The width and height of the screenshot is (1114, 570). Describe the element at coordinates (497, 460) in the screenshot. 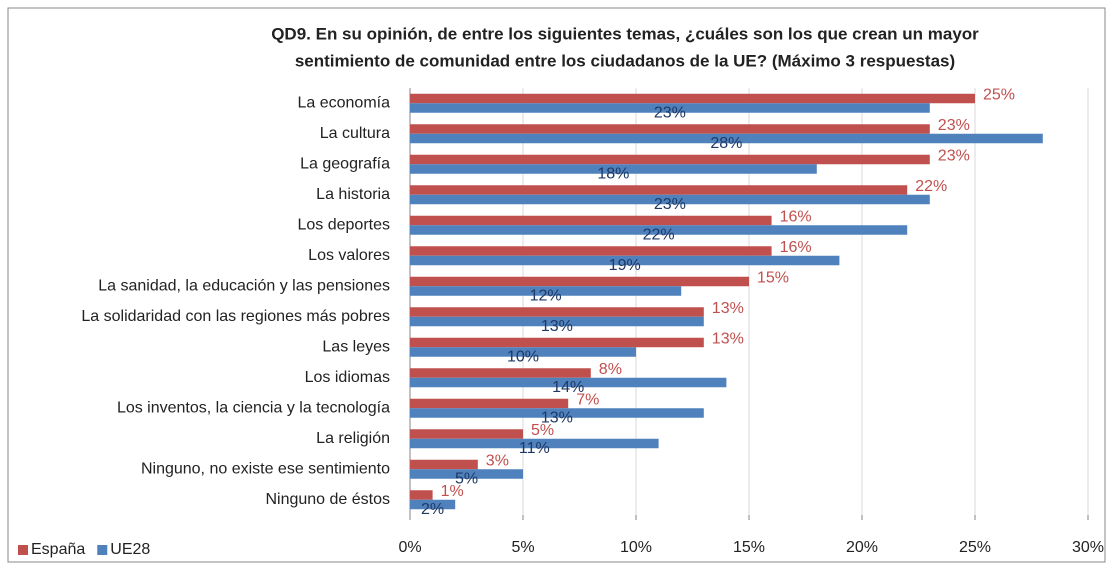

I see `data-label: 3%` at that location.